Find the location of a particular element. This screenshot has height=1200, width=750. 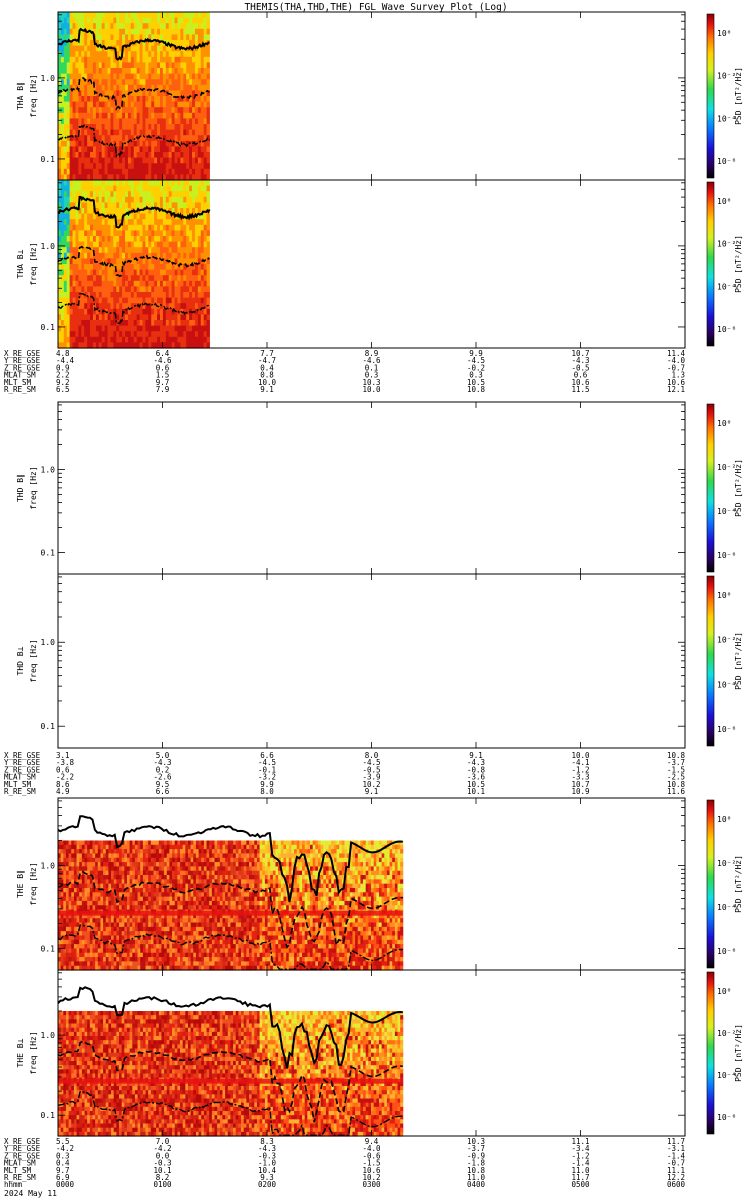

ephemeris-value: -2.5 is located at coordinates (676, 777).